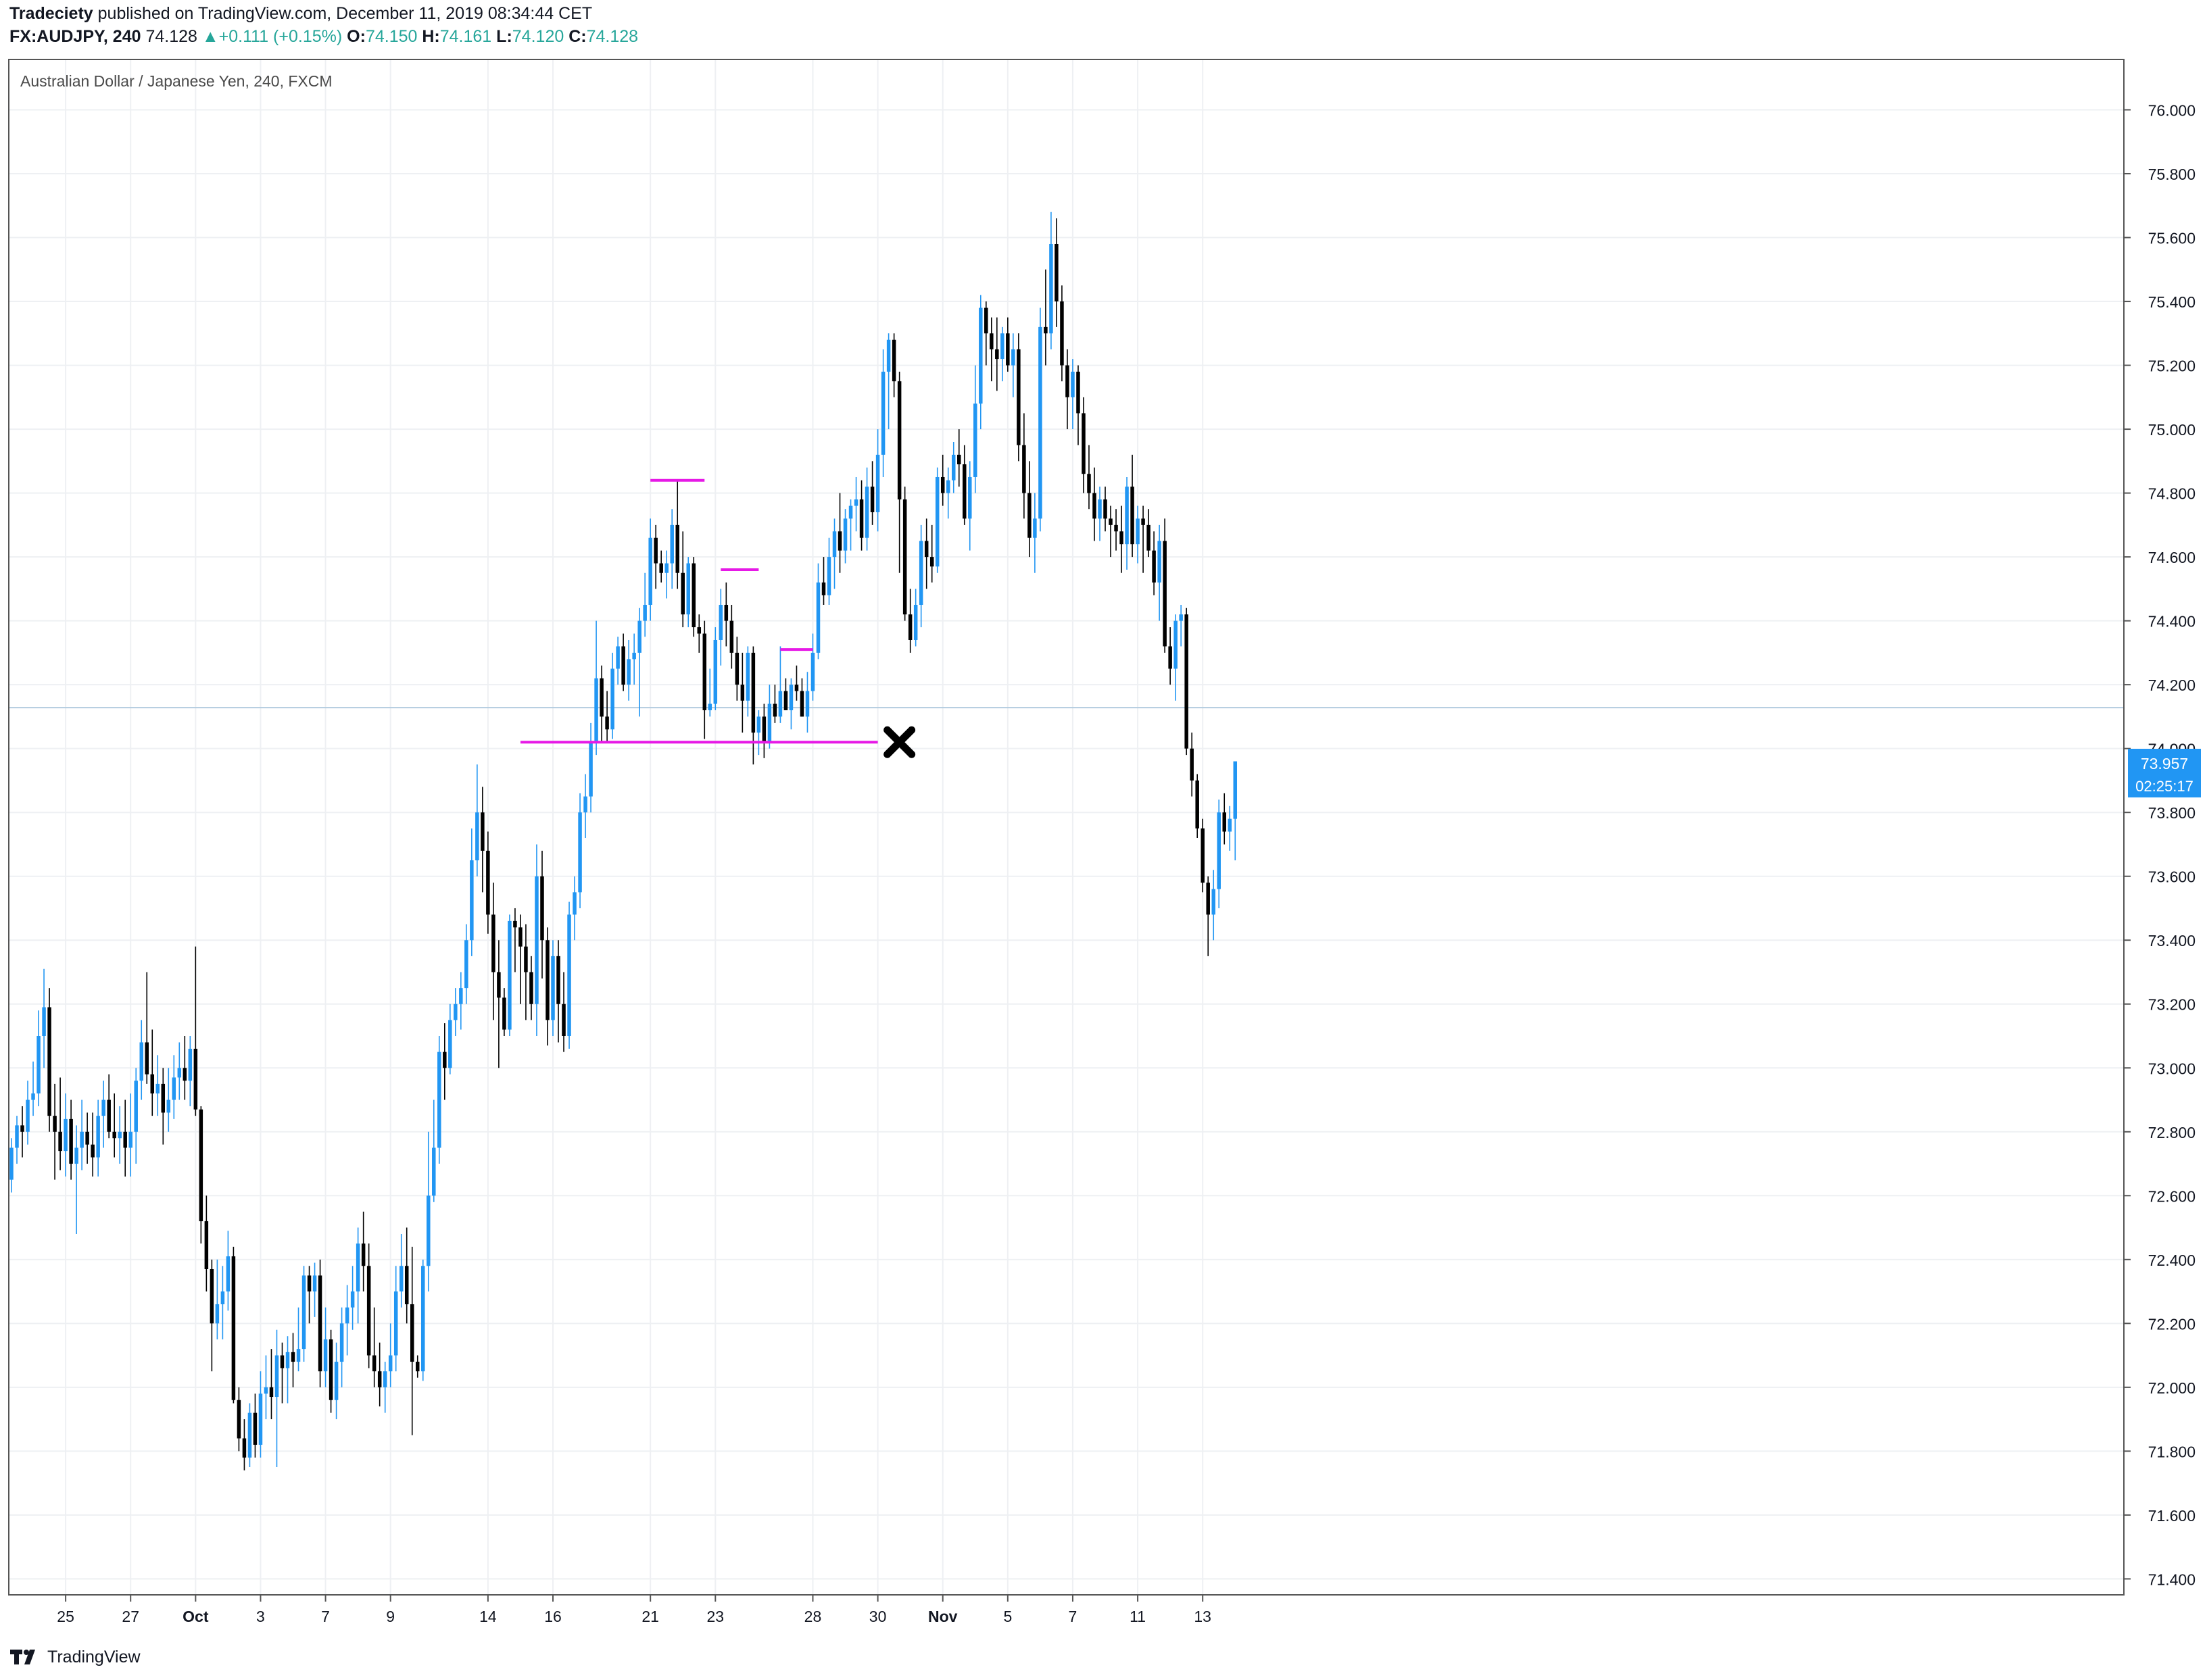  Describe the element at coordinates (878, 1616) in the screenshot. I see `time-tick-label: 30` at that location.